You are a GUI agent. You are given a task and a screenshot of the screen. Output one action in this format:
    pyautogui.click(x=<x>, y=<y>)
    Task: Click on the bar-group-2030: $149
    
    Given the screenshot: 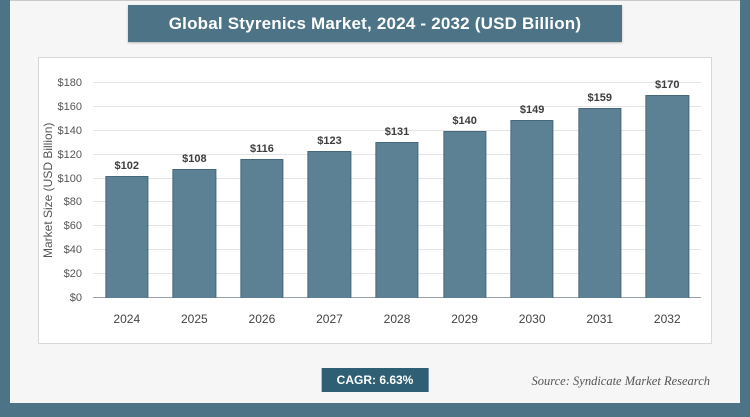 What is the action you would take?
    pyautogui.click(x=532, y=190)
    